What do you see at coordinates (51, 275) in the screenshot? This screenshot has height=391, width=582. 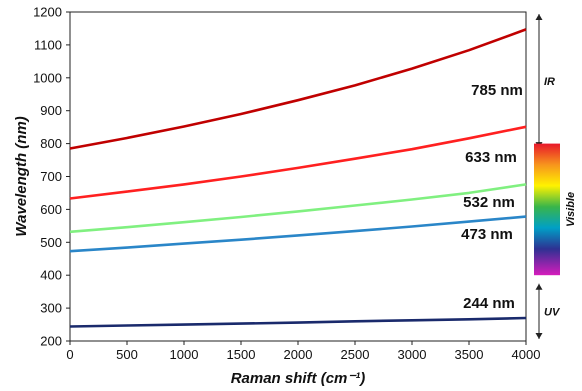 I see `y-tick-label: 400` at bounding box center [51, 275].